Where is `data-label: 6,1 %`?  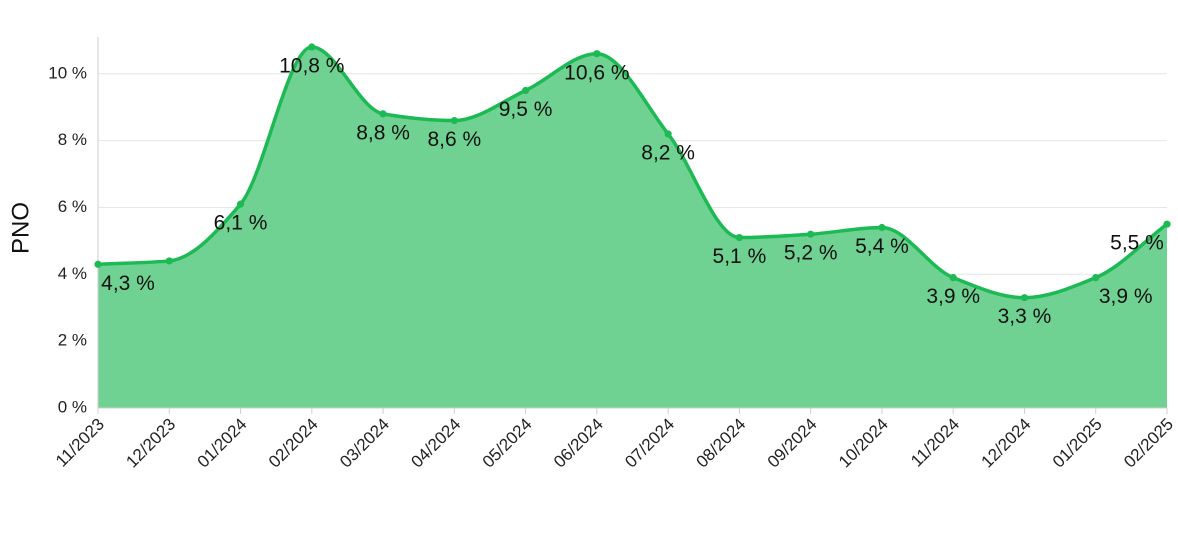 data-label: 6,1 % is located at coordinates (241, 223).